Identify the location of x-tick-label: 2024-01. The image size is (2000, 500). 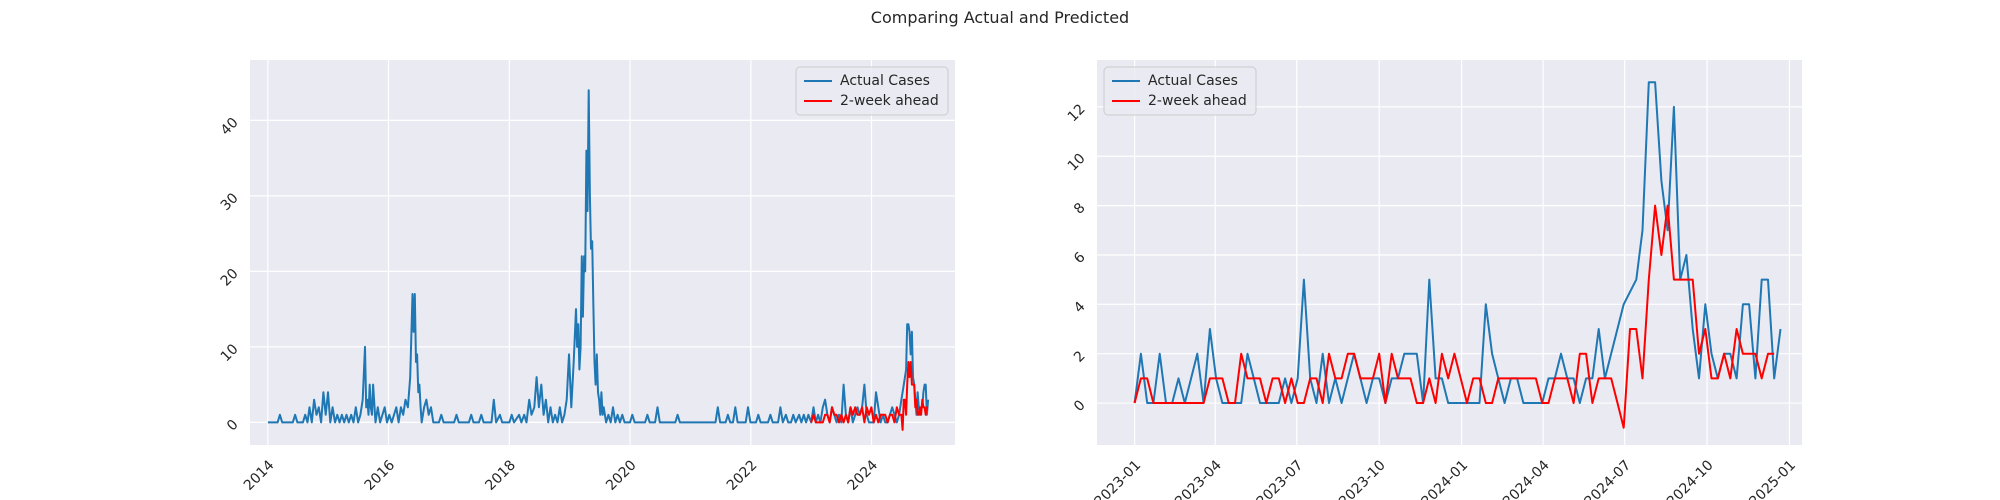
(1445, 478).